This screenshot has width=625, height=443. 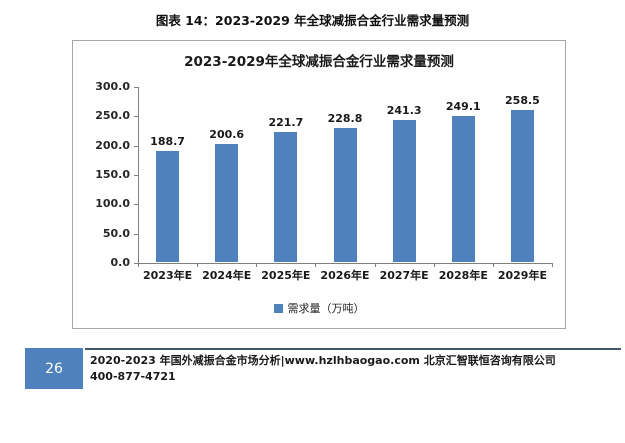 What do you see at coordinates (133, 376) in the screenshot?
I see `footer-line-2: 400-877-4721` at bounding box center [133, 376].